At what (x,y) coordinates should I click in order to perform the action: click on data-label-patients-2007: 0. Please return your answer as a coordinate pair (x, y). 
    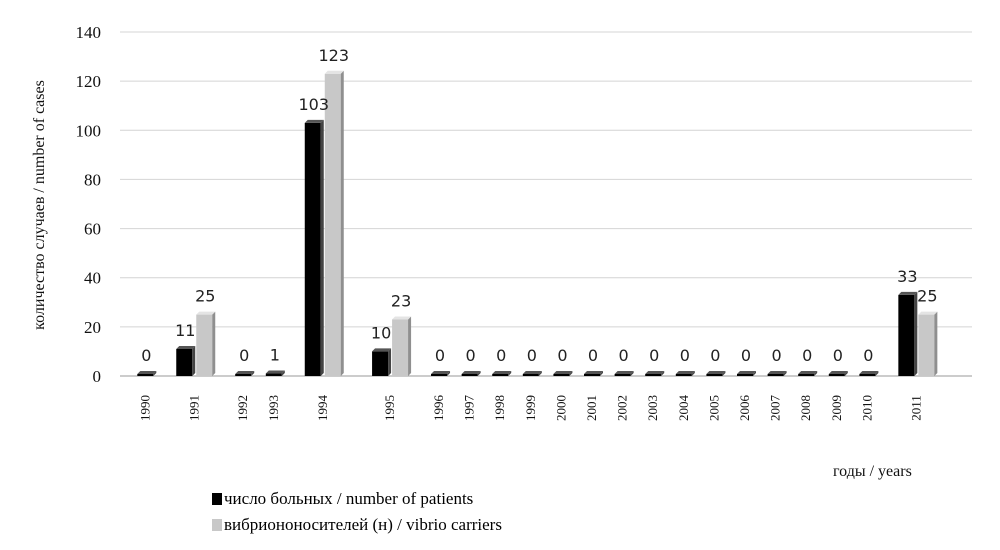
    Looking at the image, I should click on (777, 355).